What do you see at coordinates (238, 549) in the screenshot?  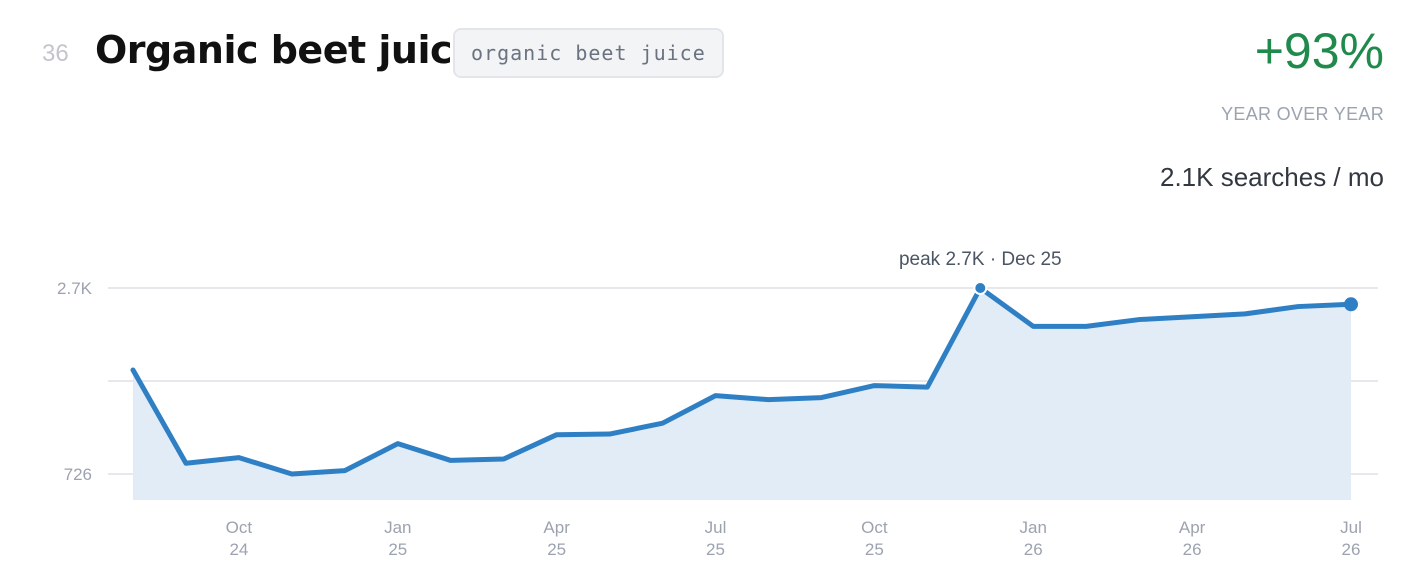 I see `x-tick-year: 24` at bounding box center [238, 549].